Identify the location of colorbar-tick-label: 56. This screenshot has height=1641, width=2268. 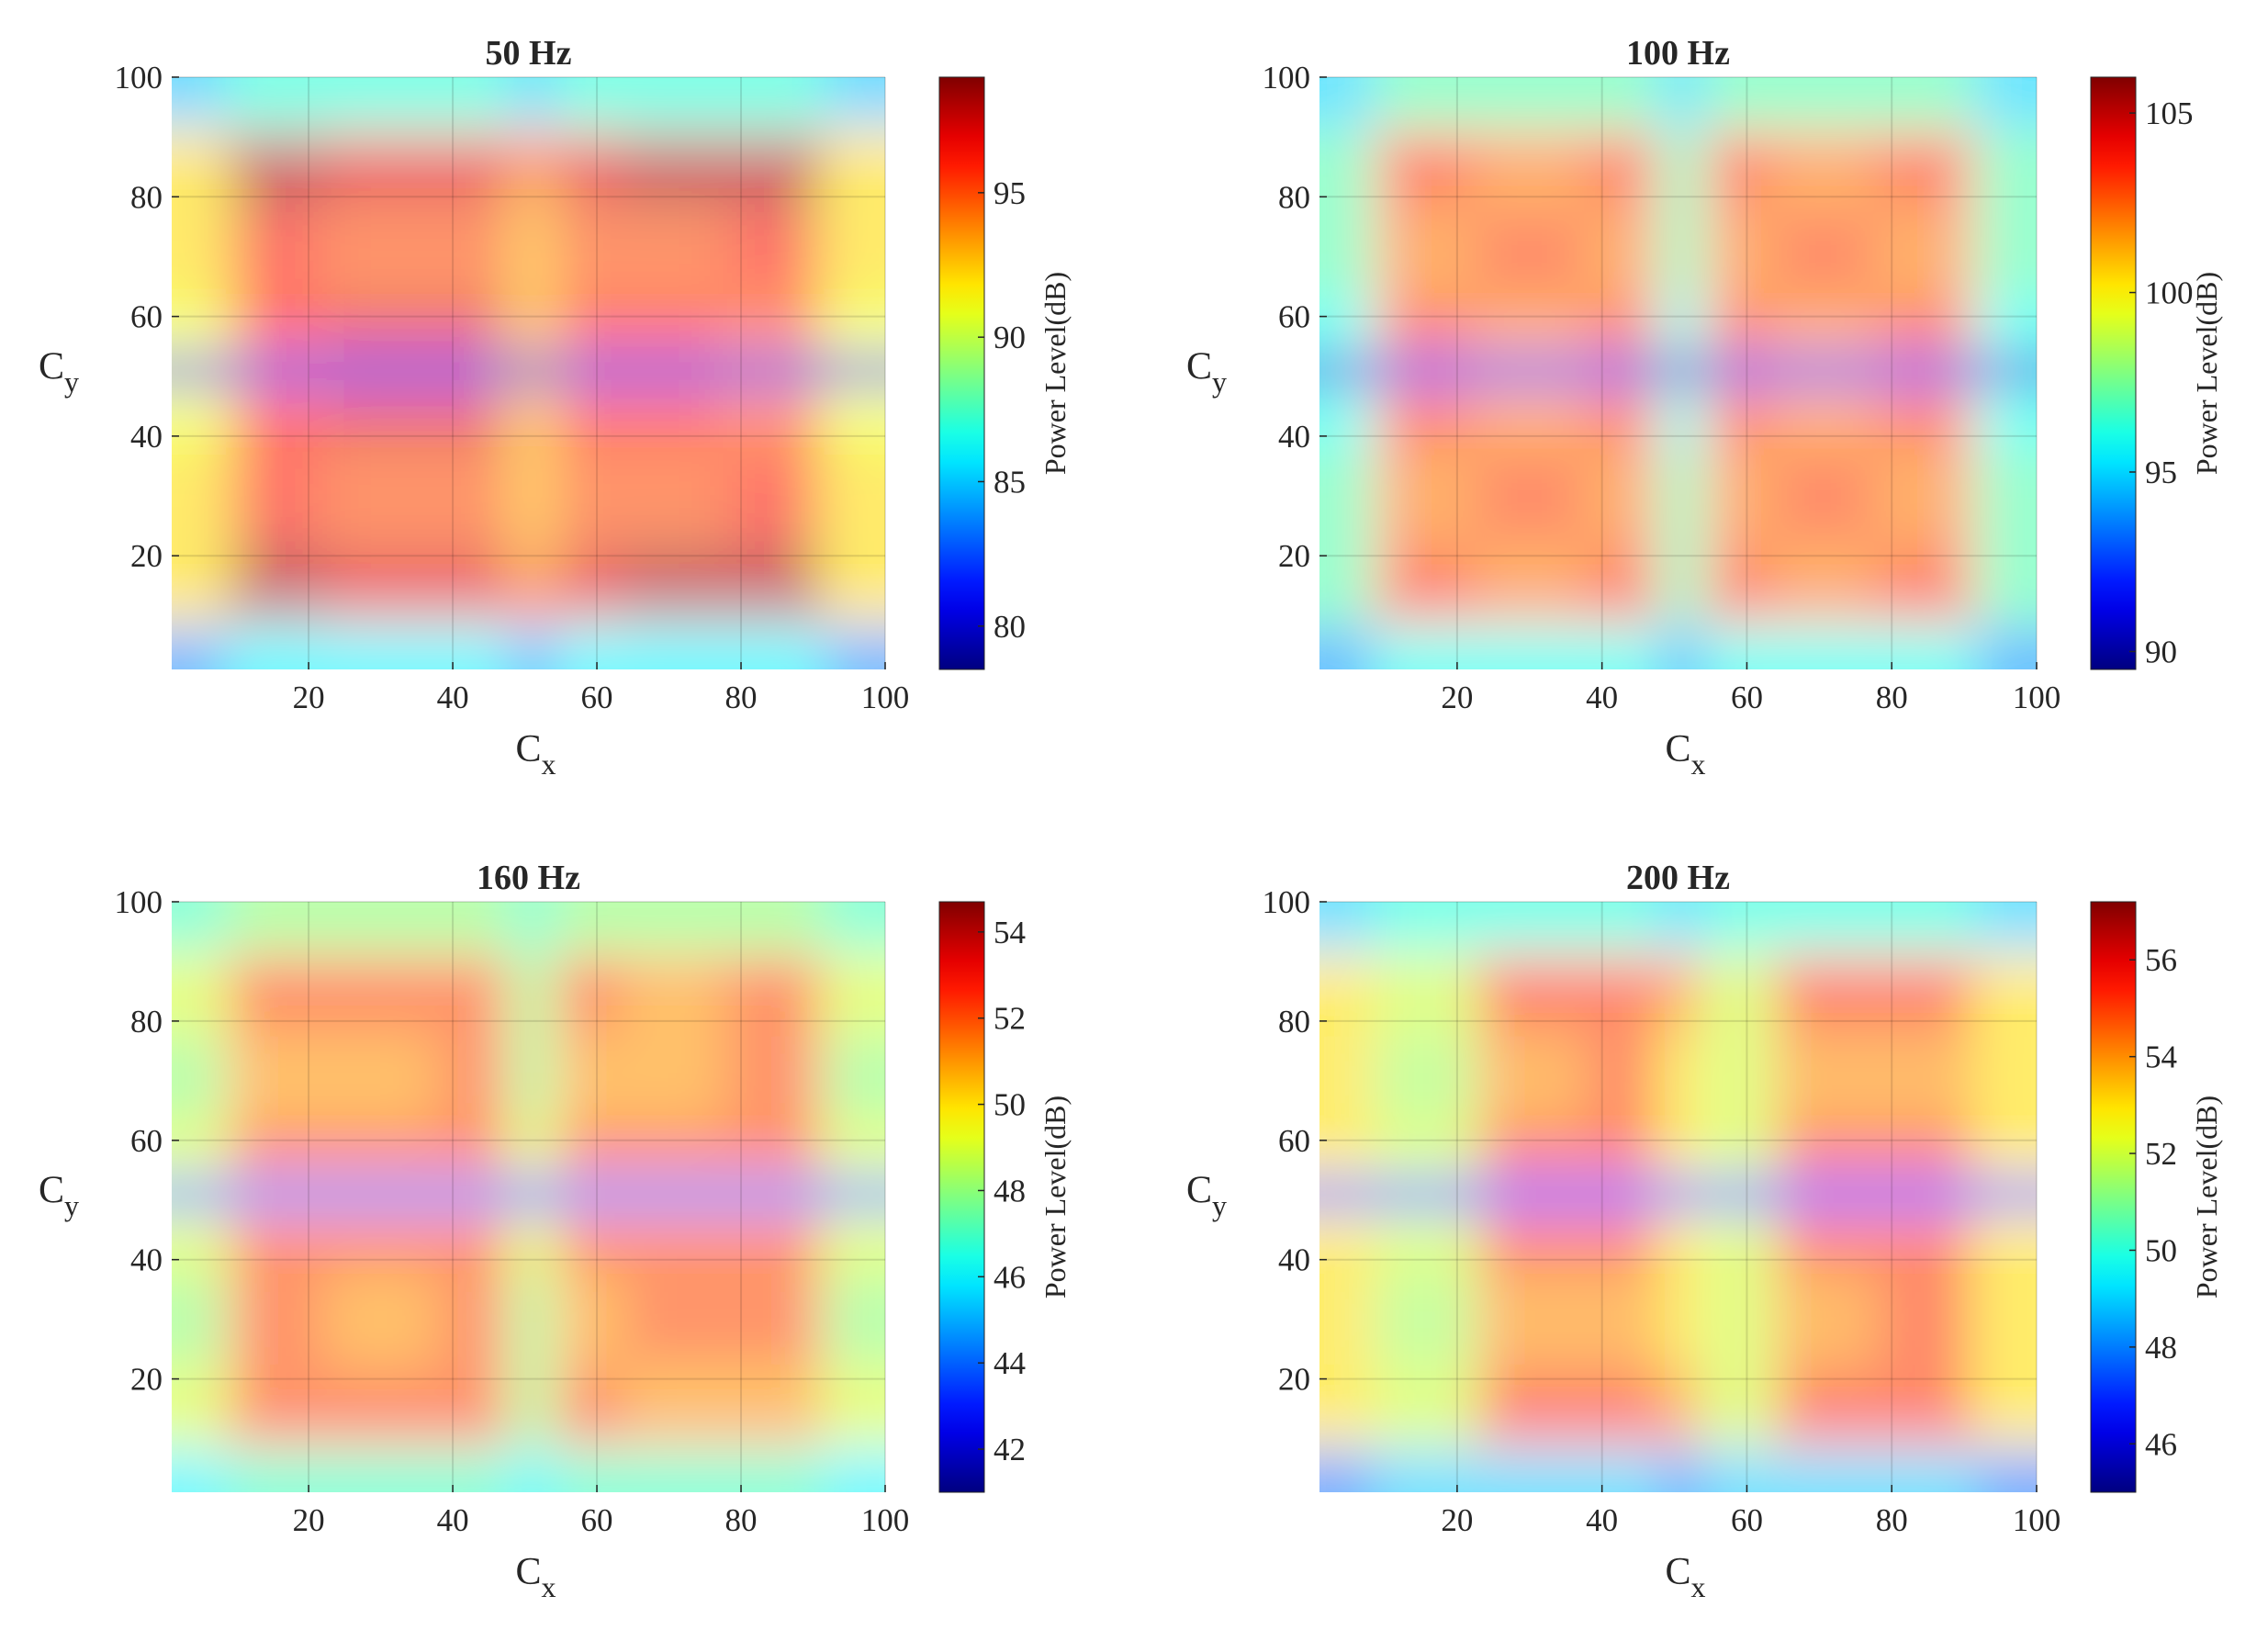
(2161, 960).